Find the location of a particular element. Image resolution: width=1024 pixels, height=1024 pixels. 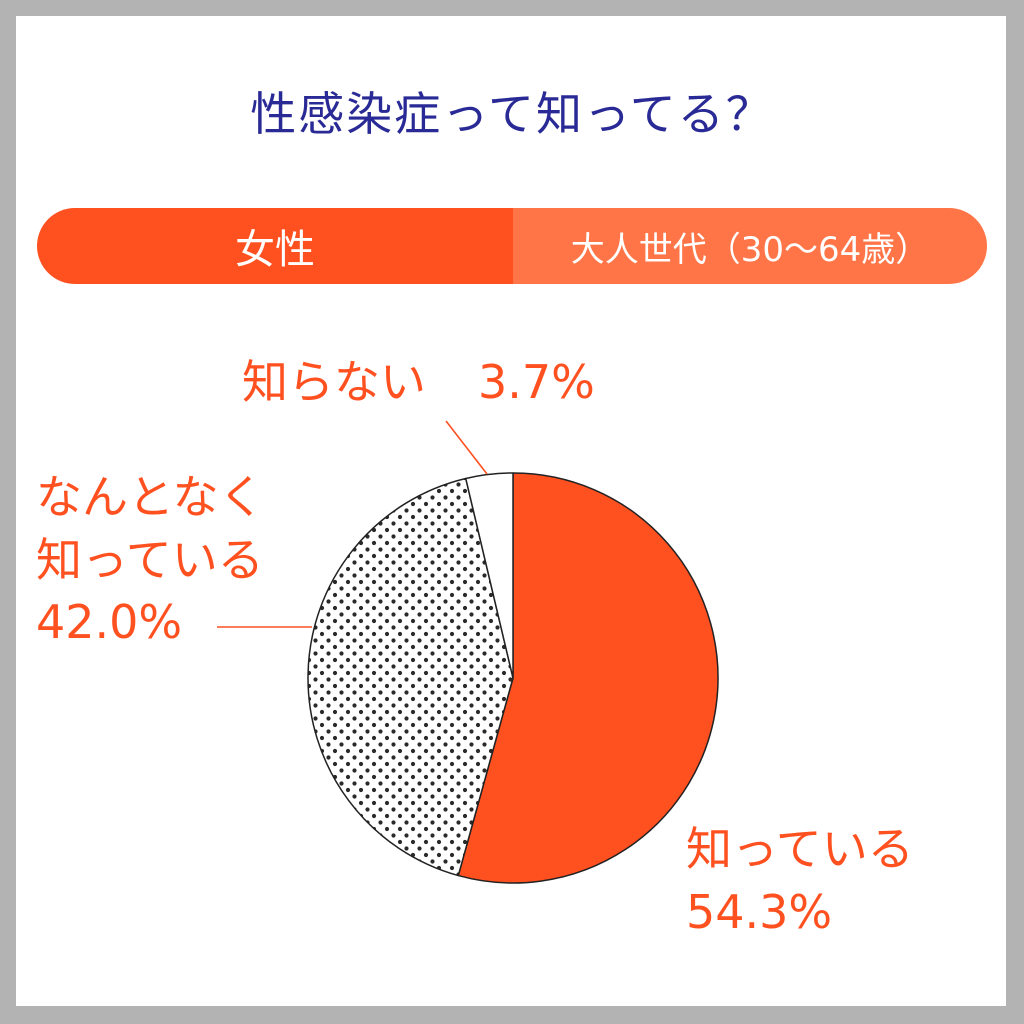

label-vaguely-line2: 知っている is located at coordinates (150, 559).